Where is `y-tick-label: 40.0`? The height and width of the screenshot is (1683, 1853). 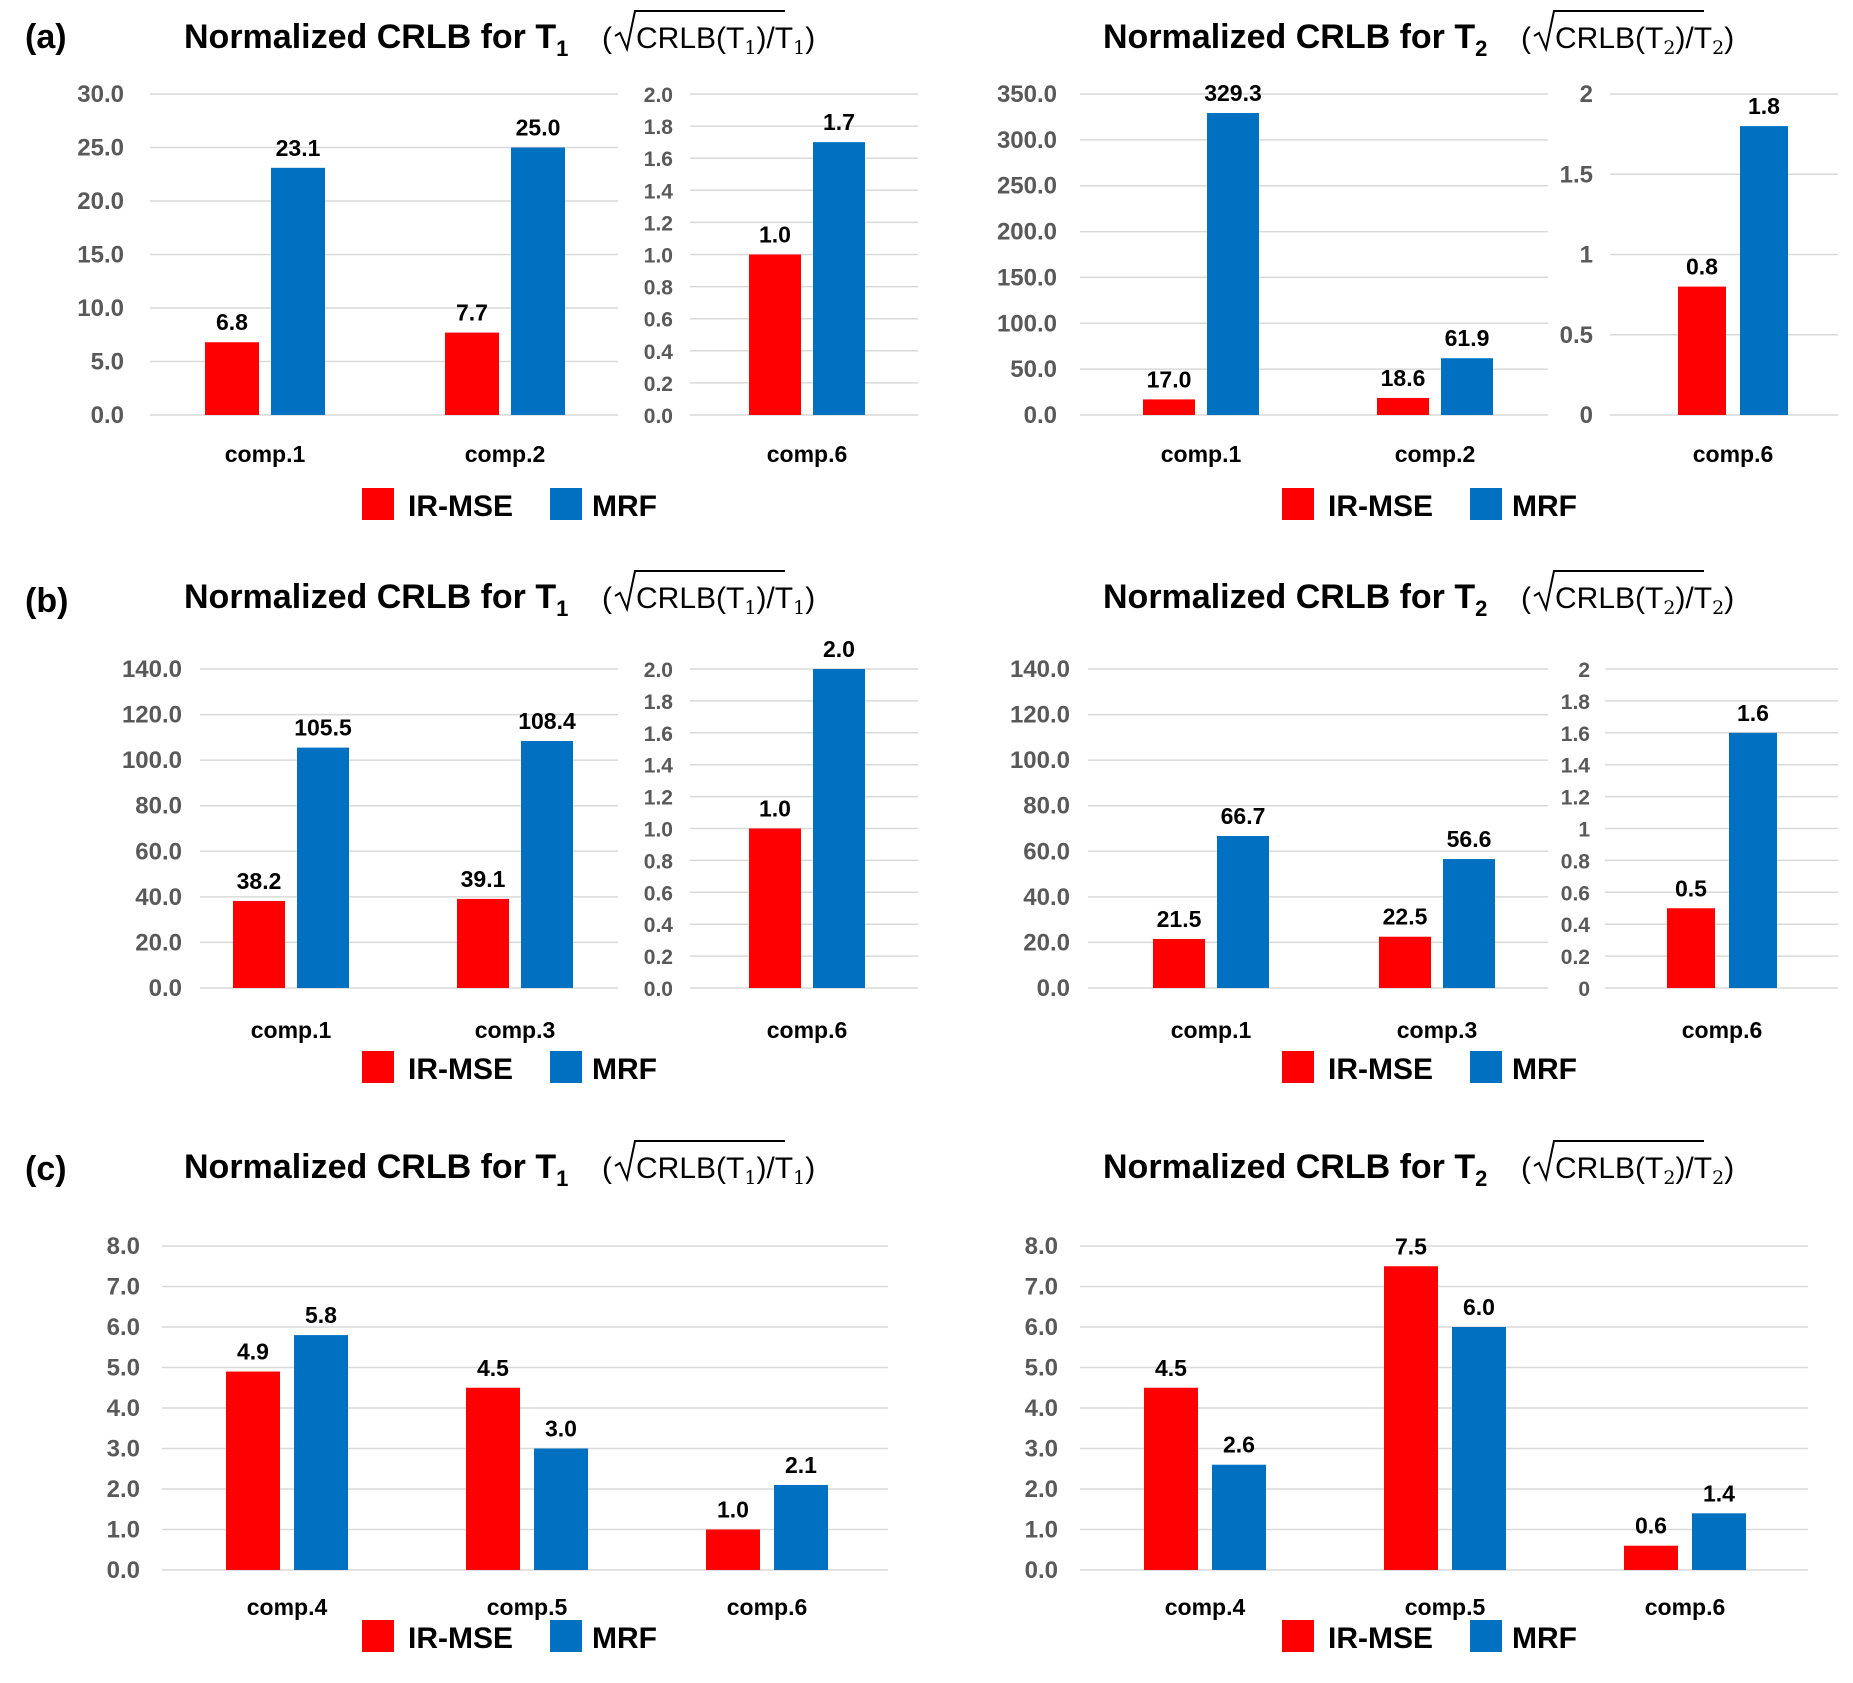
y-tick-label: 40.0 is located at coordinates (1046, 897).